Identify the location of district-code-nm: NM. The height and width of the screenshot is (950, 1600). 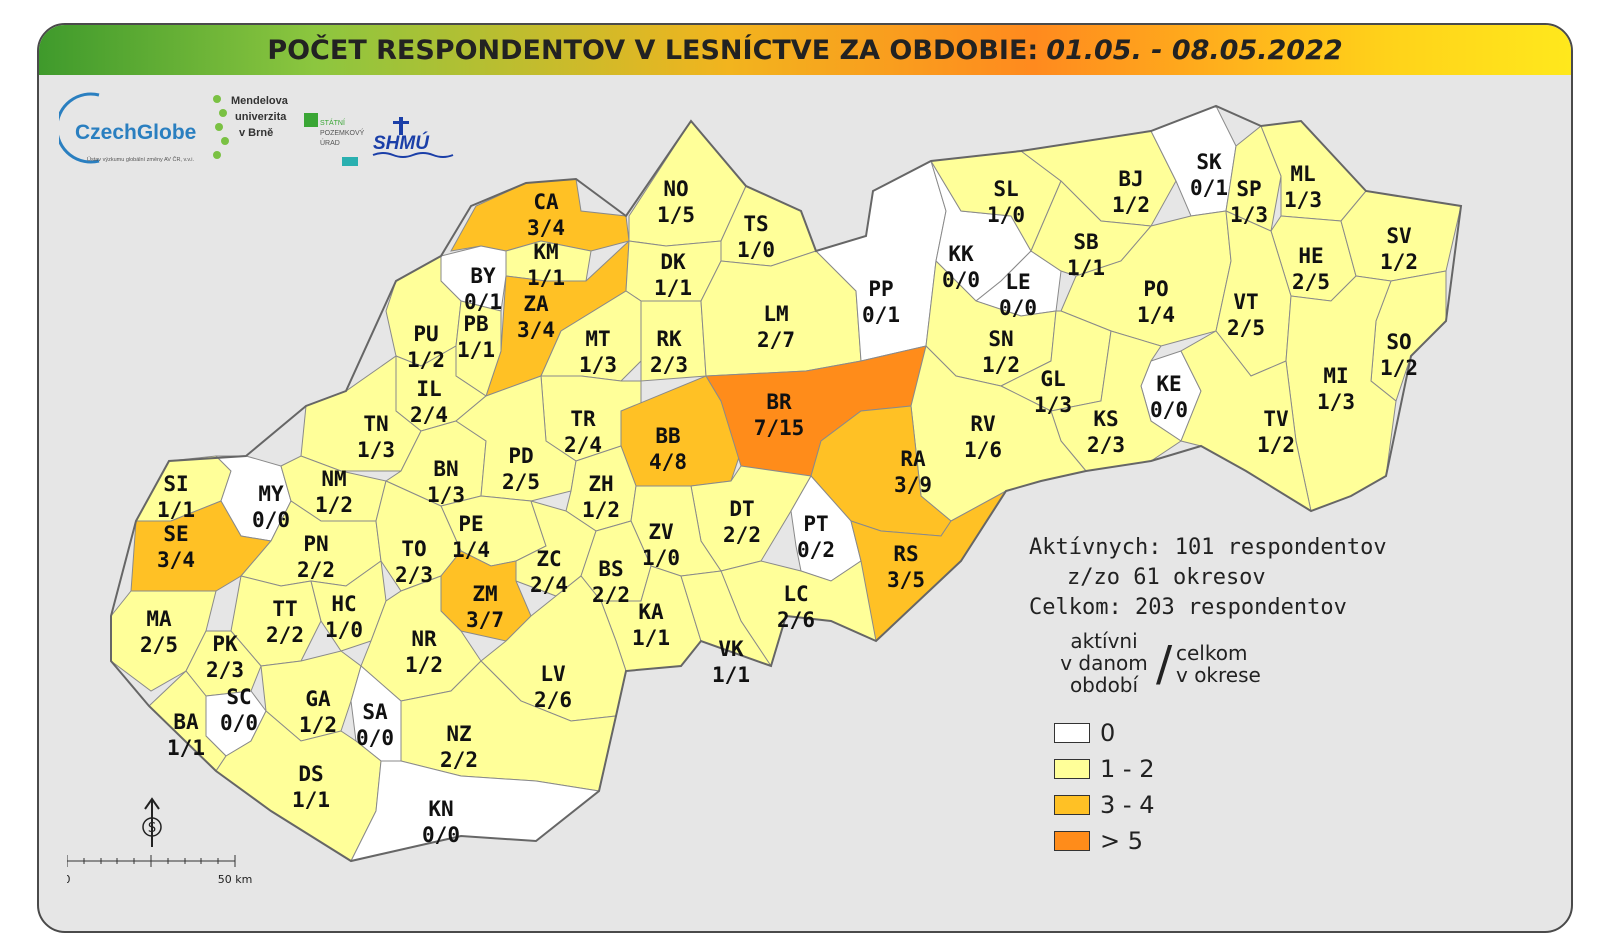
(333, 479).